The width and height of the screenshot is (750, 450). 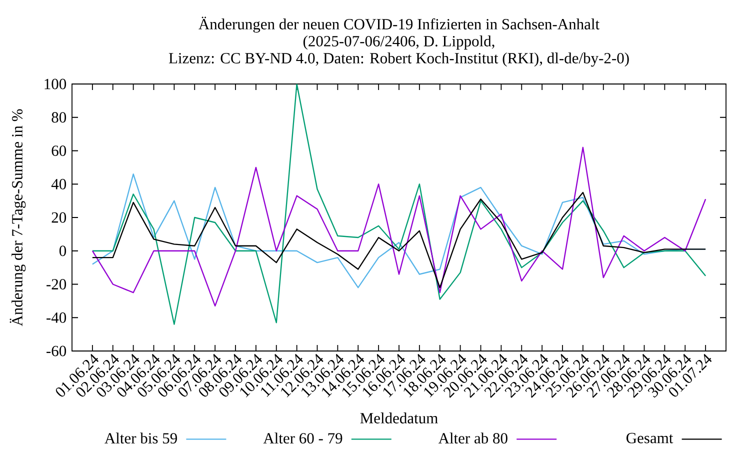 What do you see at coordinates (55, 84) in the screenshot?
I see `y-tick-label: 100` at bounding box center [55, 84].